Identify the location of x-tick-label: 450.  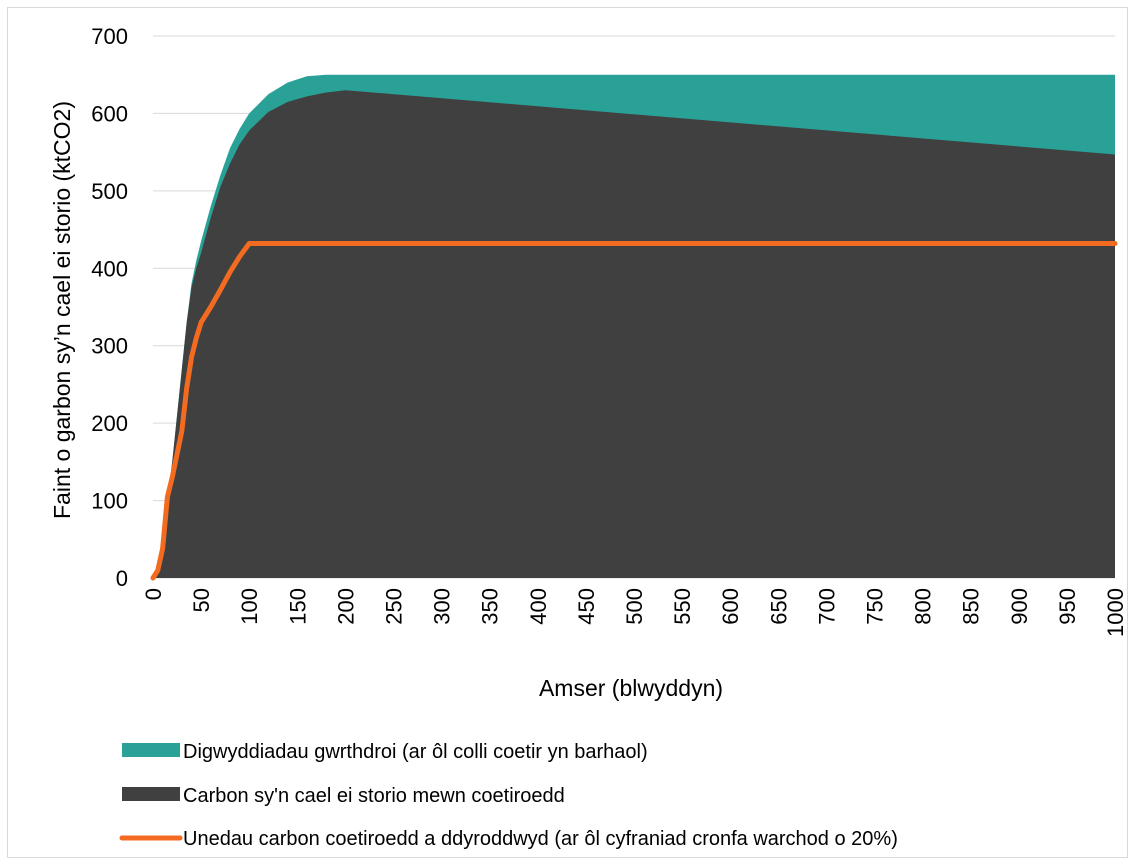
(586, 606).